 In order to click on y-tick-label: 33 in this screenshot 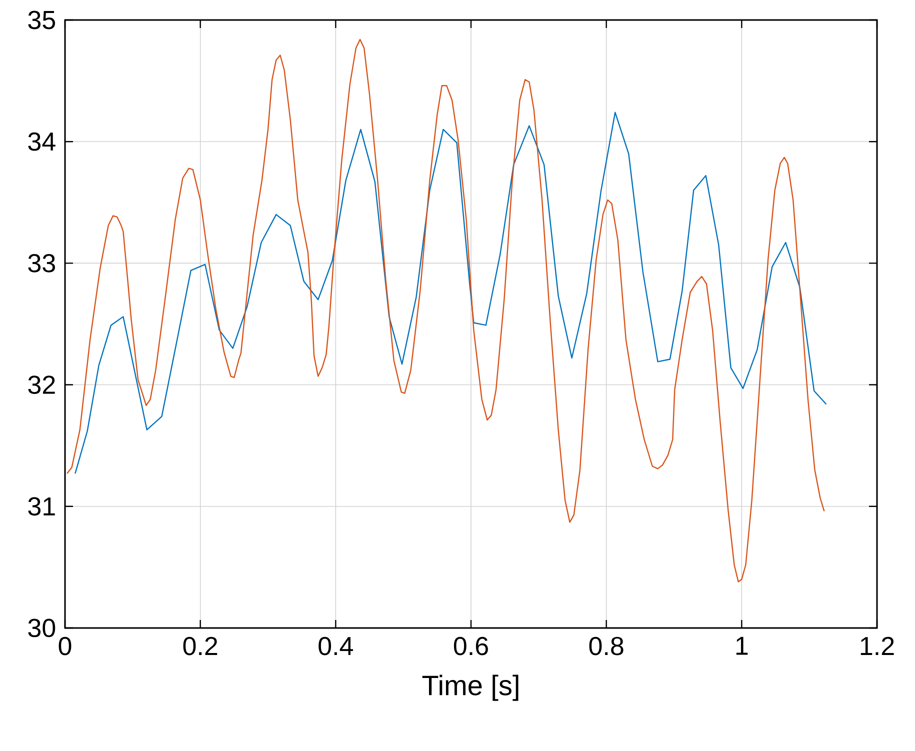, I will do `click(41, 263)`.